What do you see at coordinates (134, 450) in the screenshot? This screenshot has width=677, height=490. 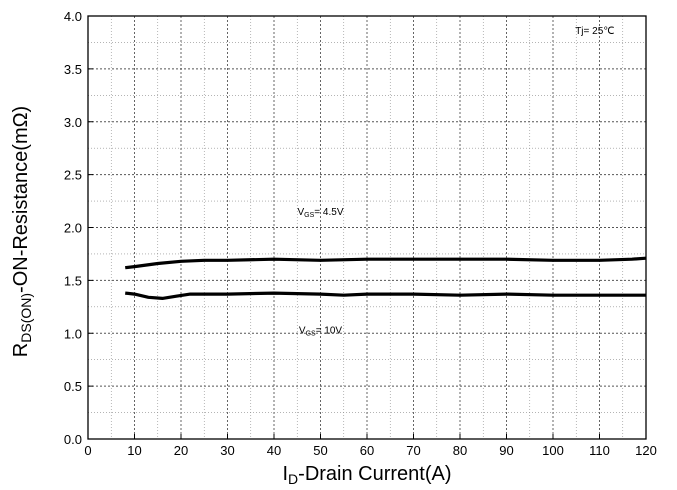 I see `x-tick-label: 10` at bounding box center [134, 450].